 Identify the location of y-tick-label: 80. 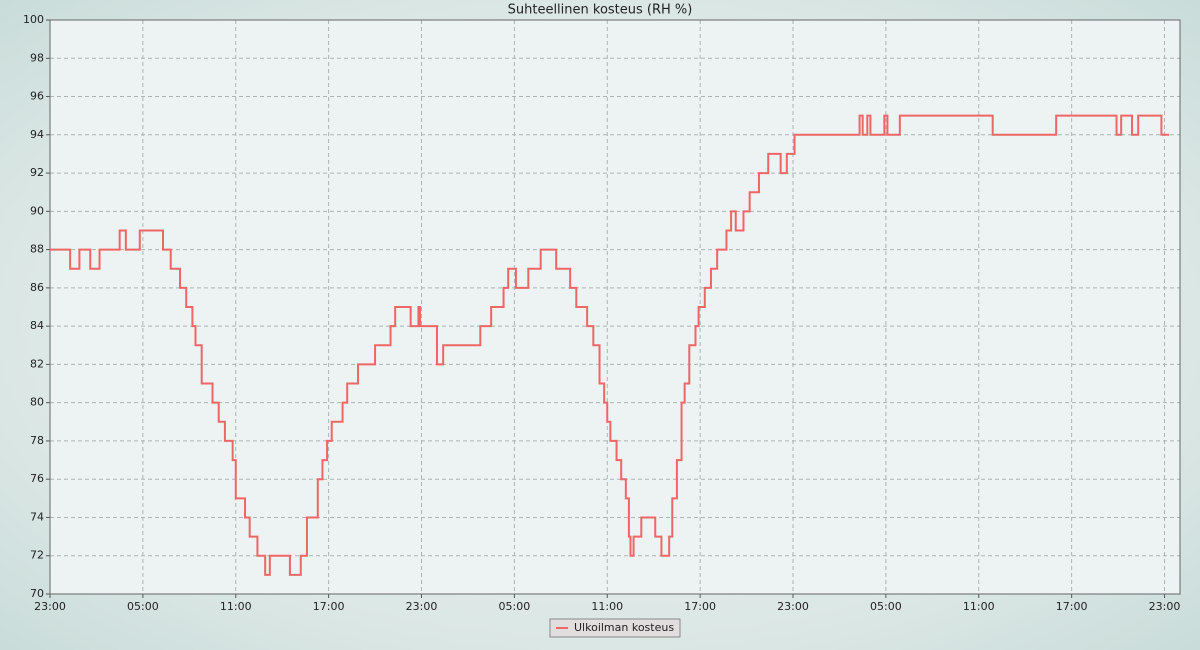
(37, 402).